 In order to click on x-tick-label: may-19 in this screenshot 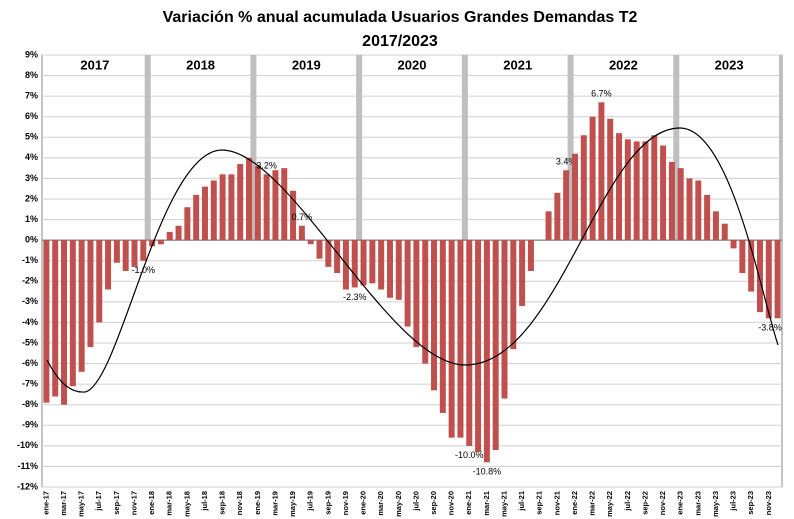, I will do `click(292, 504)`.